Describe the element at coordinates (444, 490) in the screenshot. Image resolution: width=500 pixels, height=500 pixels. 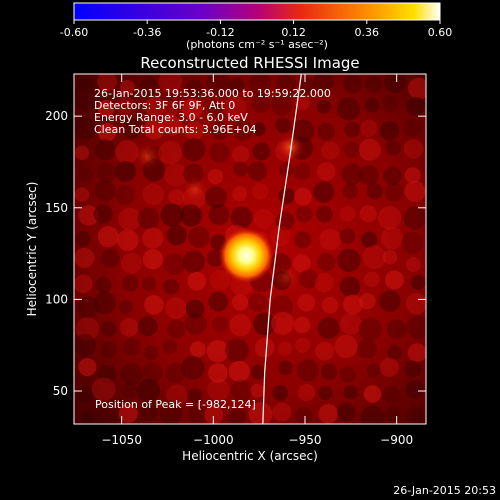
I see `footer-timestamp: 26-Jan-2015 20:53` at that location.